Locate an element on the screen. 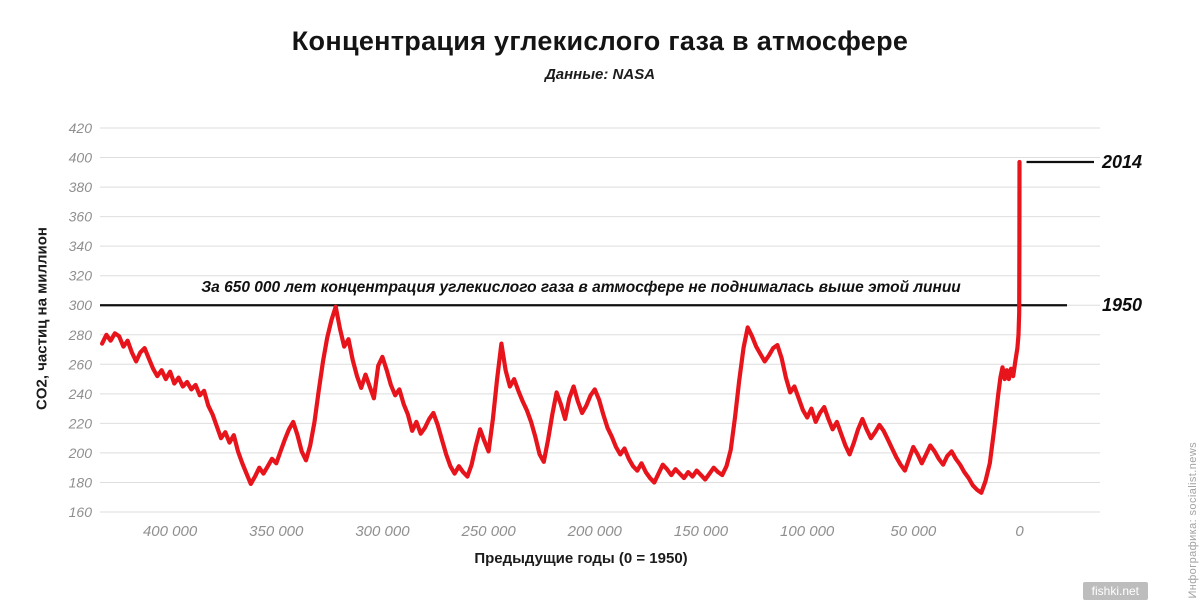 Image resolution: width=1200 pixels, height=605 pixels. y-tick-label: 340 is located at coordinates (81, 246).